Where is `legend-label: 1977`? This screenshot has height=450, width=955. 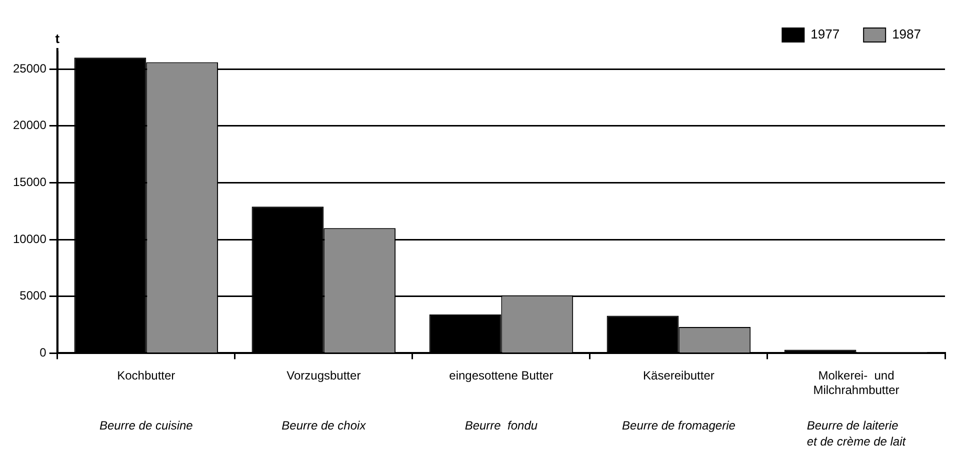 legend-label: 1977 is located at coordinates (825, 34).